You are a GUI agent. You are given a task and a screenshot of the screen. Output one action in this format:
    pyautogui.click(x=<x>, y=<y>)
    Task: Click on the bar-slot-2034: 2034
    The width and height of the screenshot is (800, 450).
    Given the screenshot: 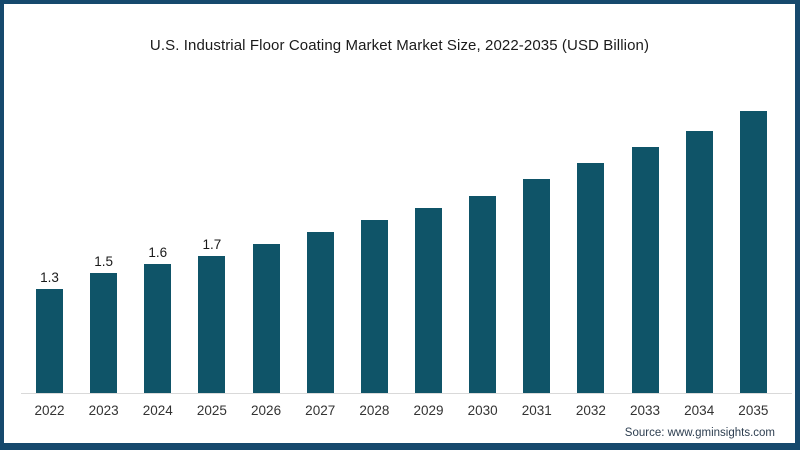 What is the action you would take?
    pyautogui.click(x=699, y=261)
    